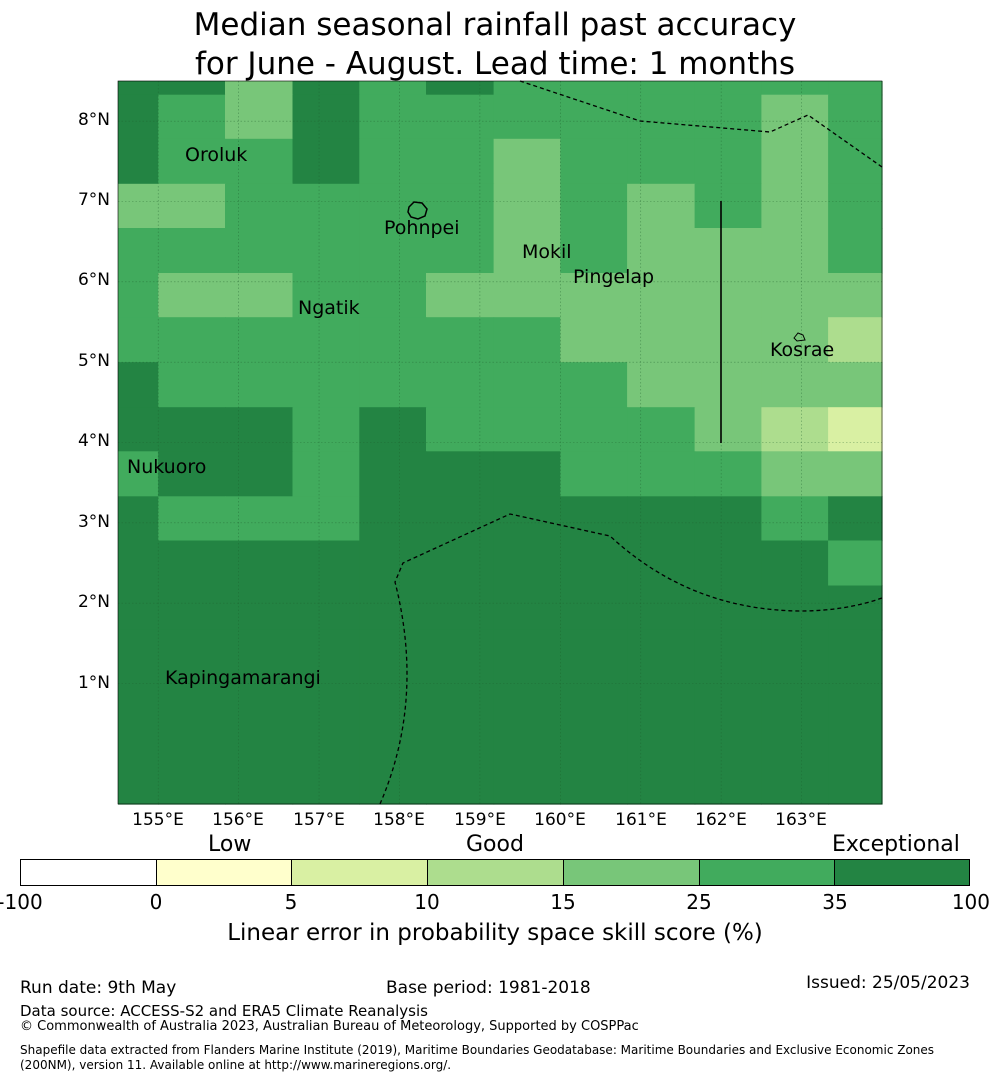 The width and height of the screenshot is (990, 1080). Describe the element at coordinates (613, 277) in the screenshot. I see `place-label-pingelap: Pingelap` at that location.